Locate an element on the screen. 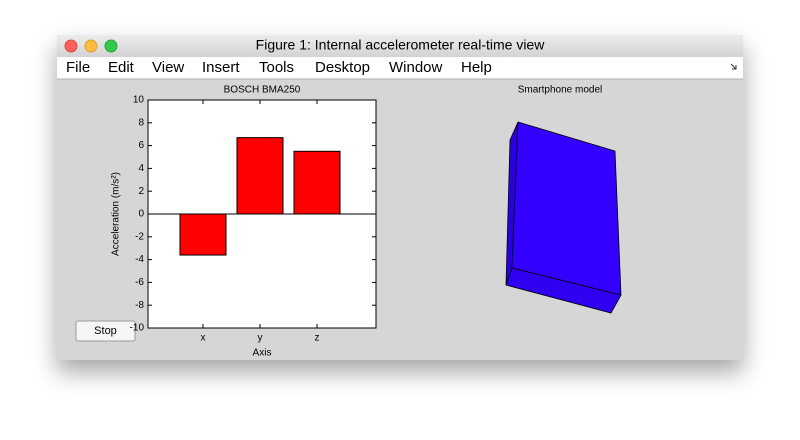 This screenshot has height=440, width=800. menu-item: Help is located at coordinates (476, 67).